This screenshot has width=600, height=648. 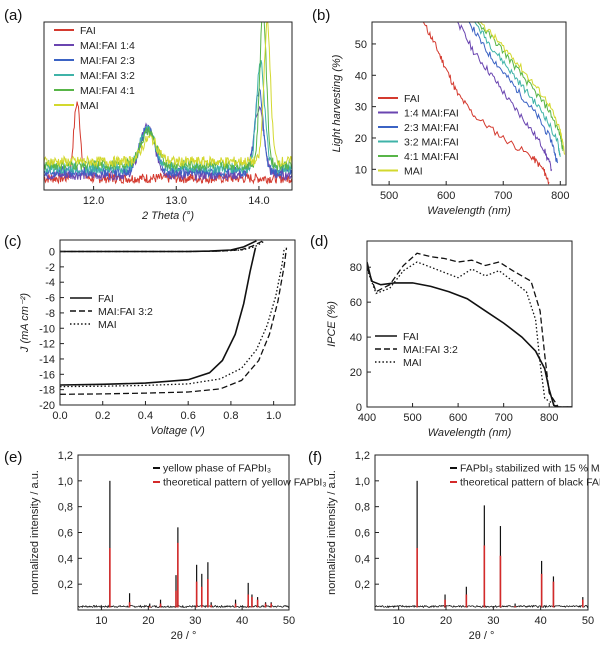 I want to click on y-tick-label: -6, so click(x=50, y=299).